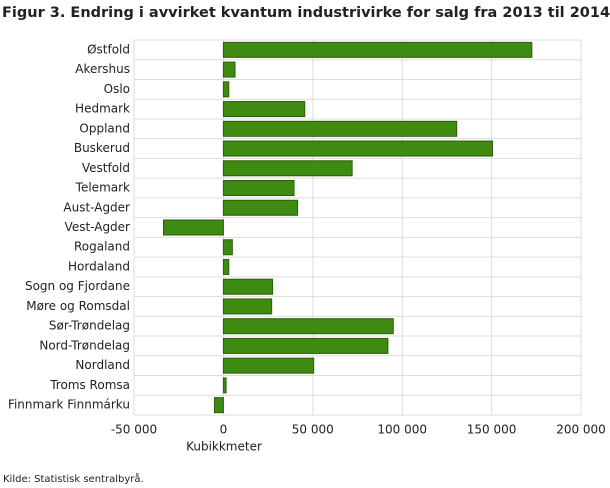 The image size is (610, 488). I want to click on x-tick-label: 50 000, so click(313, 430).